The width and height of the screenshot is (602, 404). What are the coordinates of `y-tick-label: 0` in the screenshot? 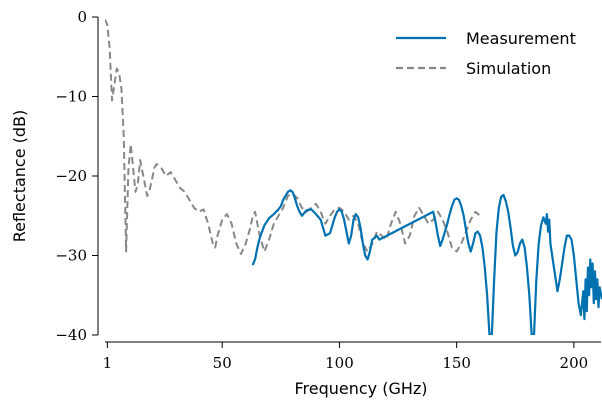 It's located at (82, 17).